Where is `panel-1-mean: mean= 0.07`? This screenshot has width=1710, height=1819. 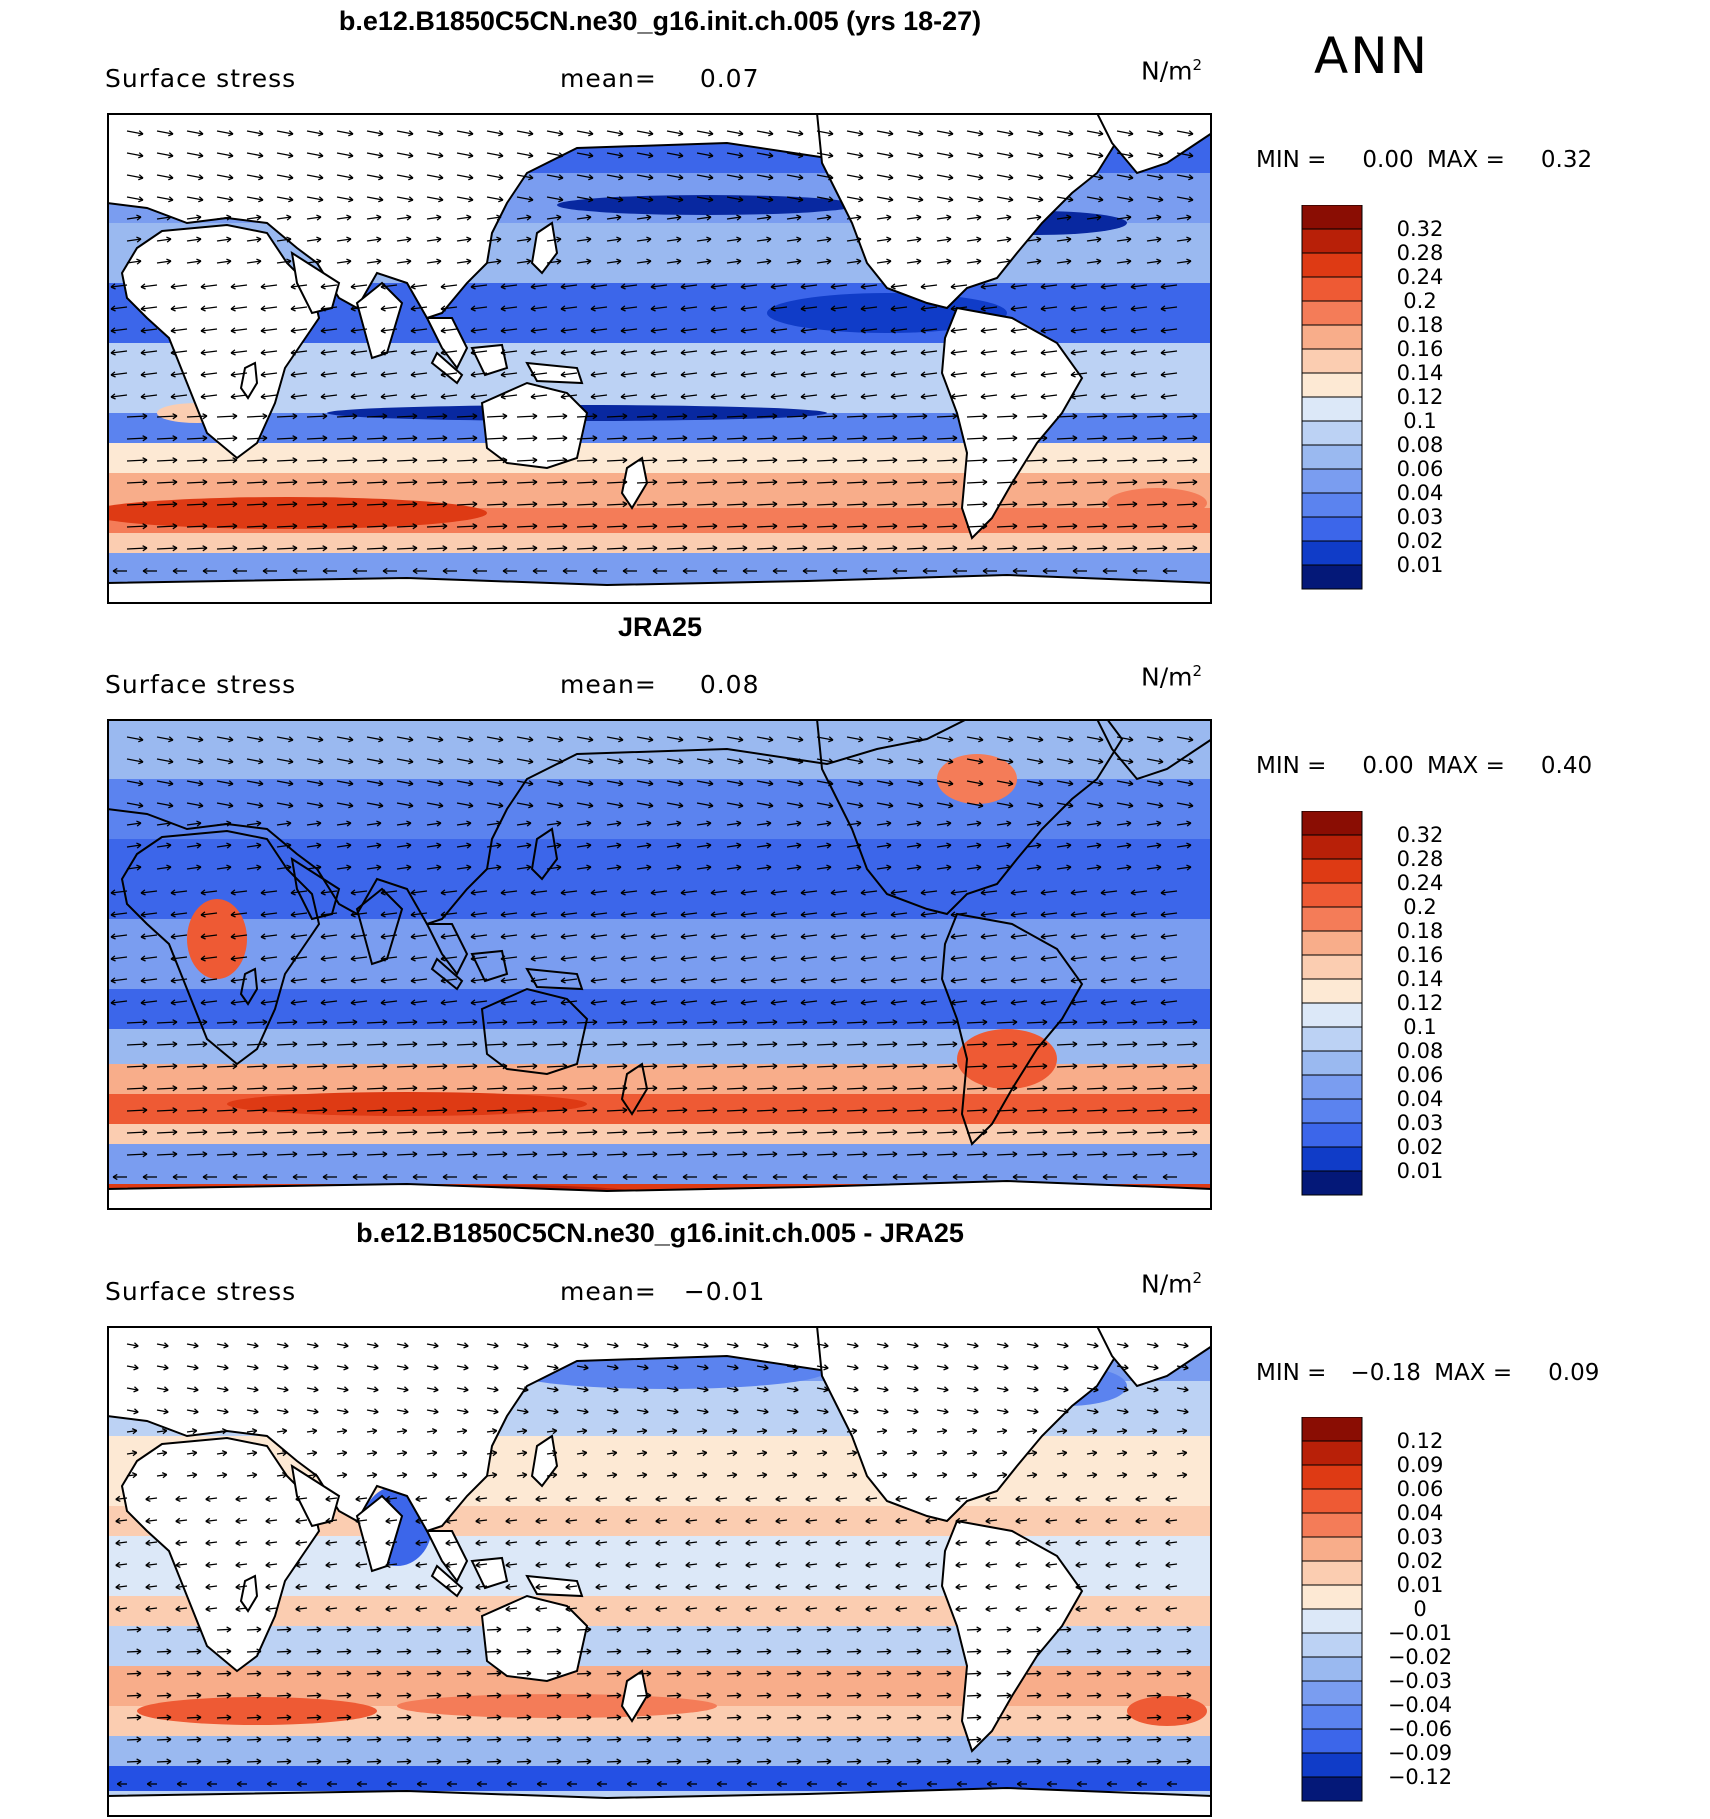
panel-1-mean: mean= 0.07 is located at coordinates (659, 78).